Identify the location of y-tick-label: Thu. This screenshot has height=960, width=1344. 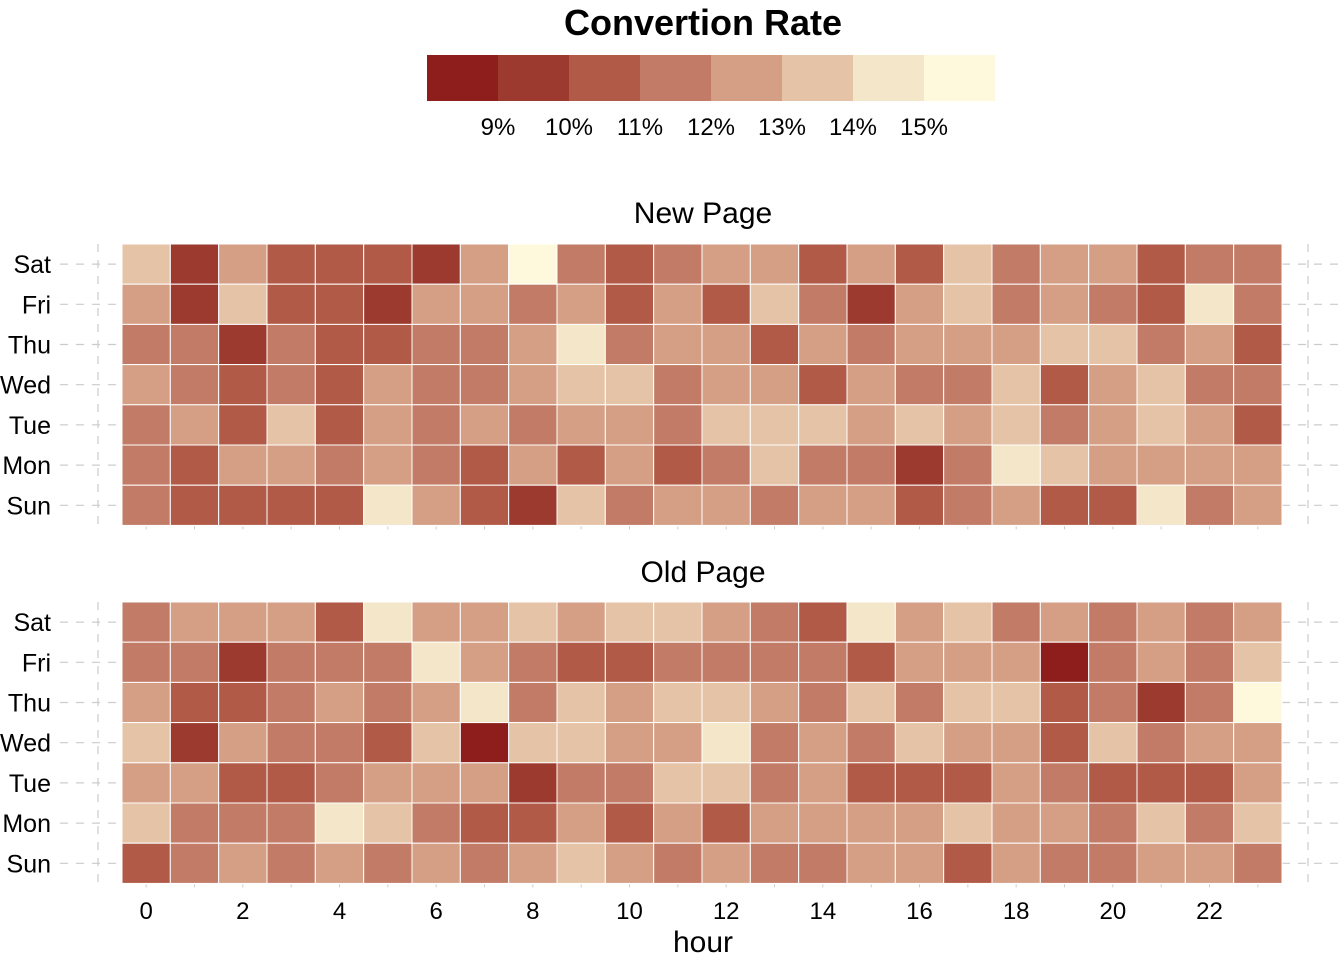
(29, 704).